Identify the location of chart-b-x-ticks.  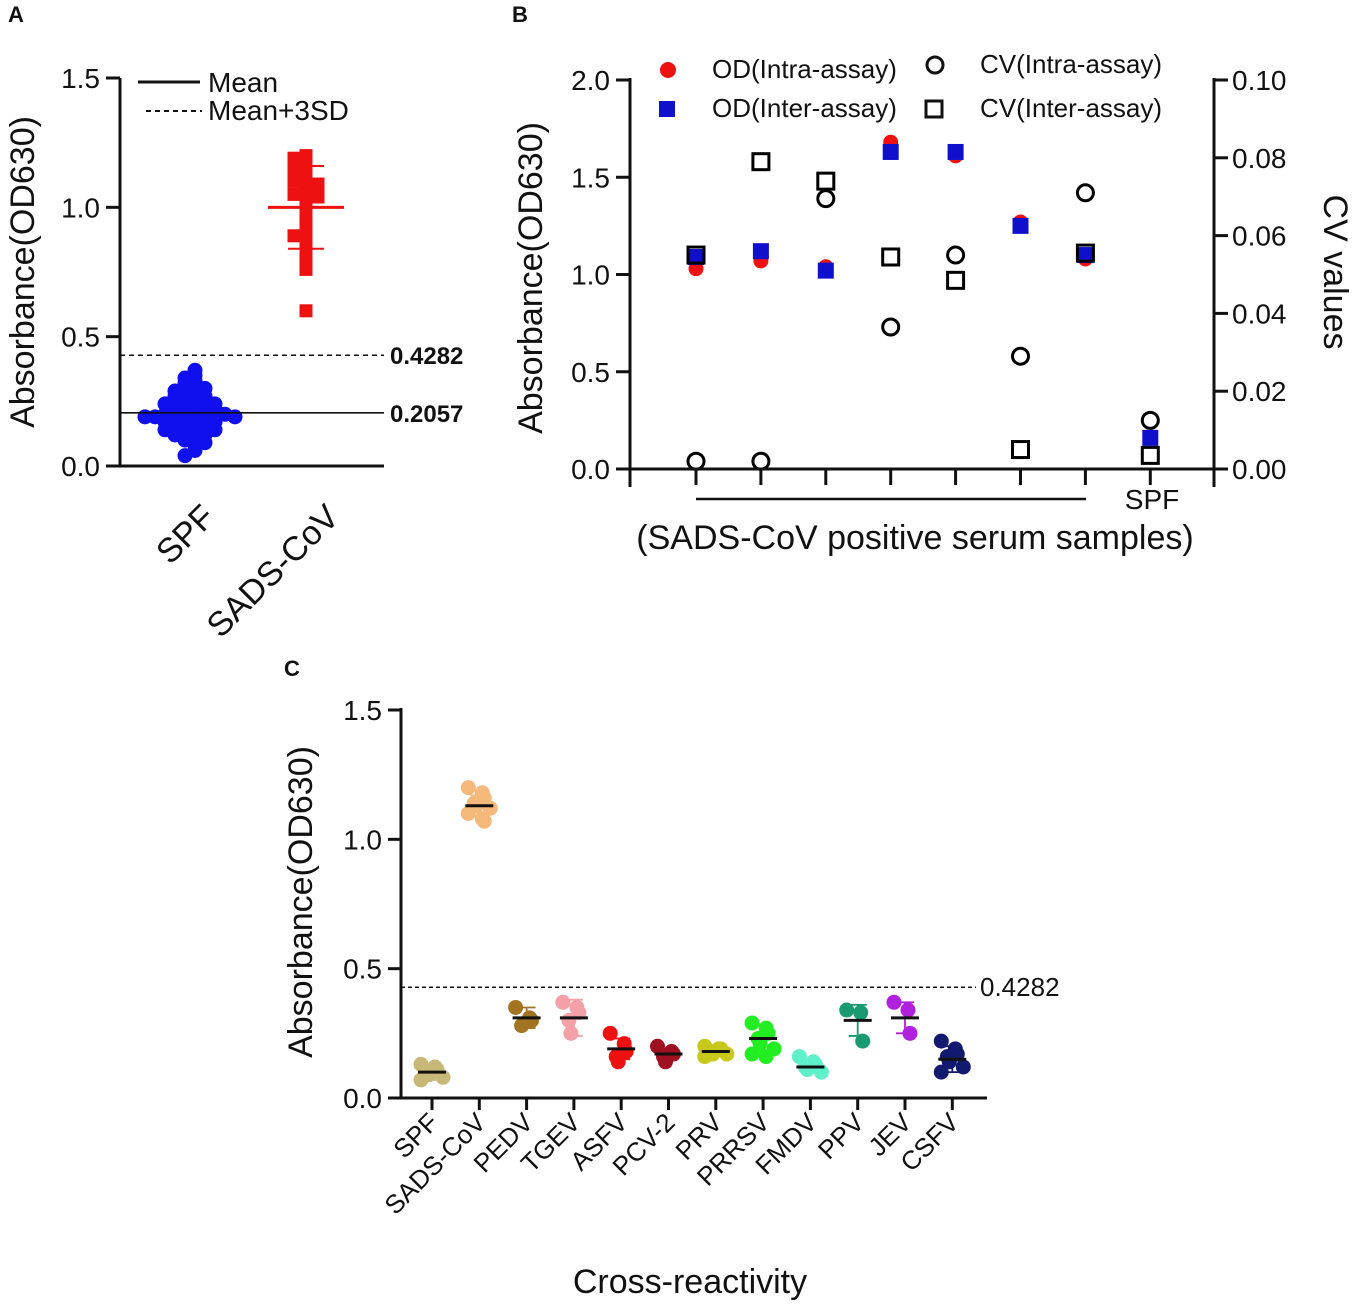
(923, 477).